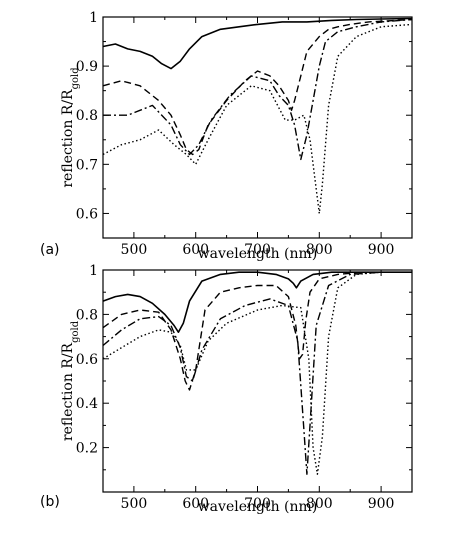 The width and height of the screenshot is (474, 536). Describe the element at coordinates (87, 116) in the screenshot. I see `panel-a-y-tick-label: 0.8` at that location.